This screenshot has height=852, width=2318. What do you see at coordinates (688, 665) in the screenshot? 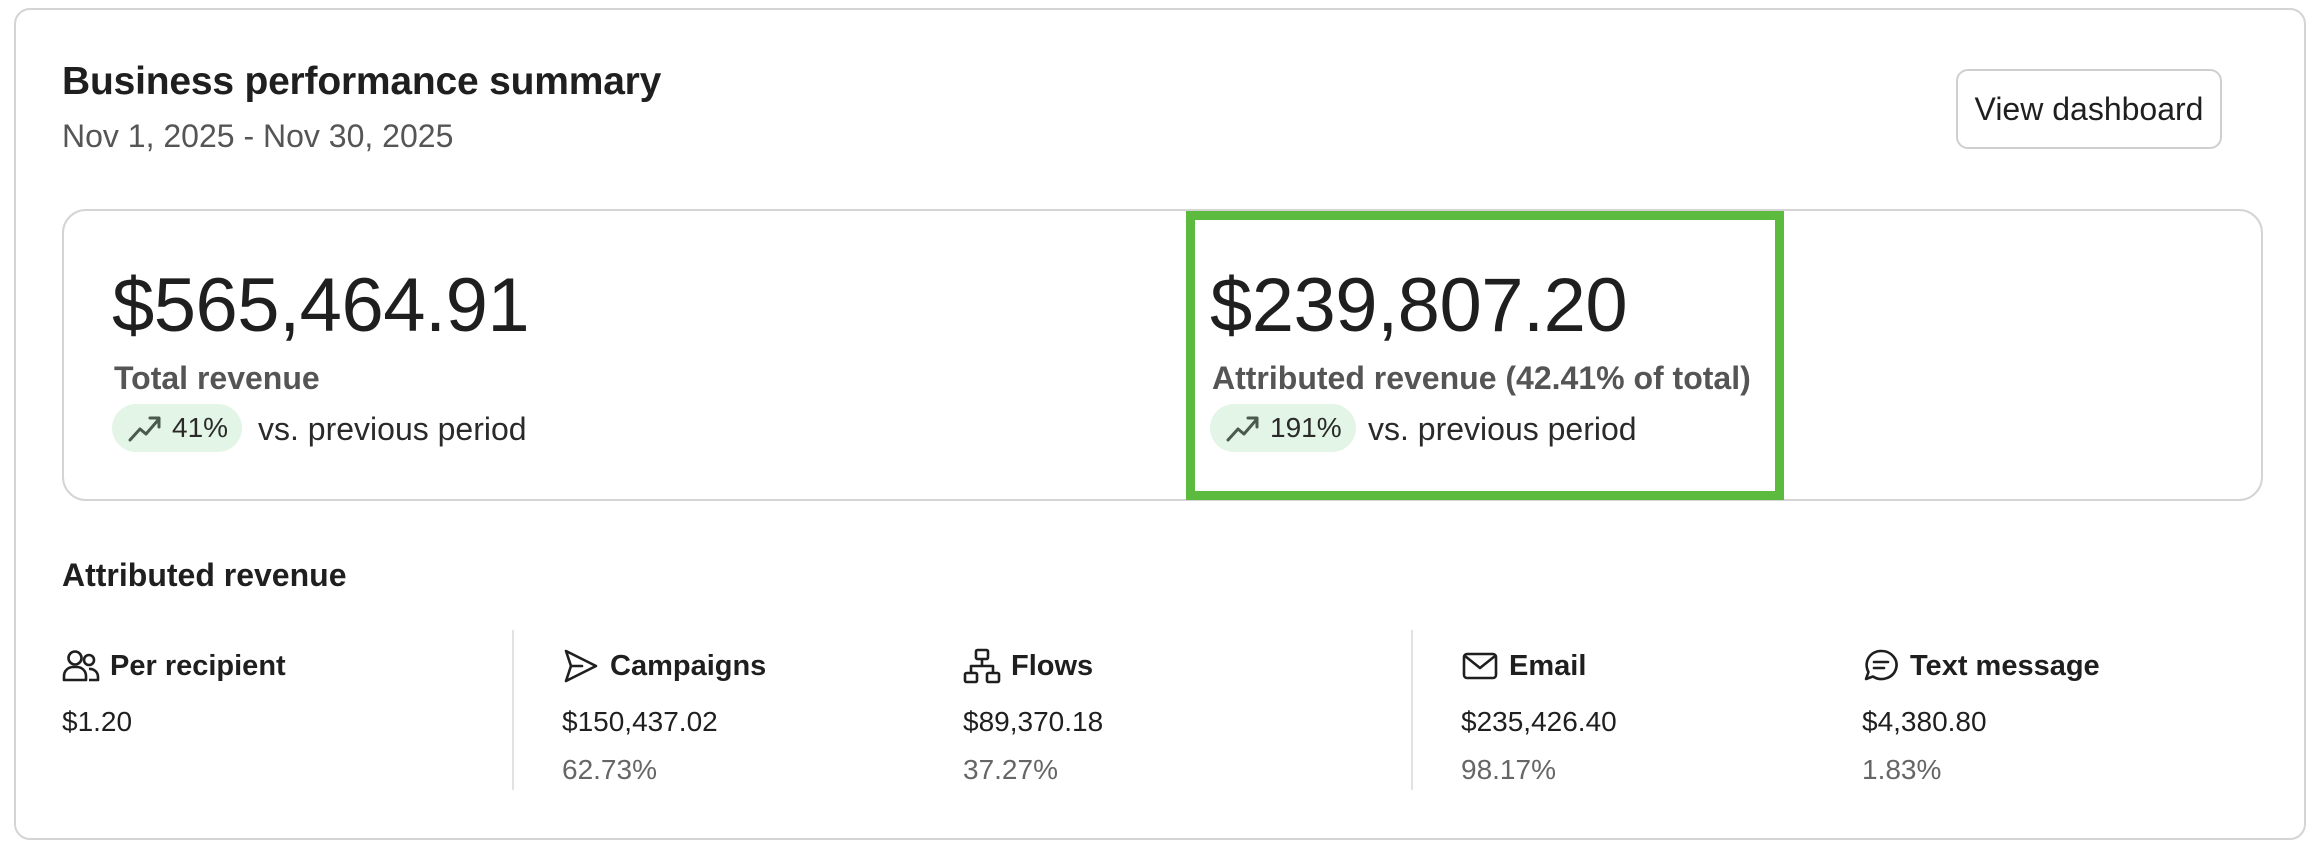
I see `stat-label: Campaigns` at bounding box center [688, 665].